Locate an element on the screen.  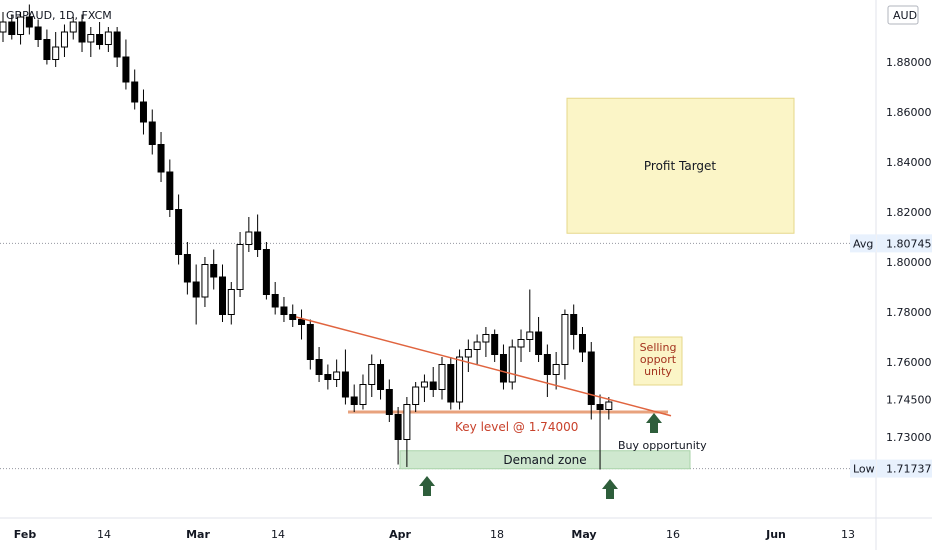
marker-value-bg is located at coordinates (904, 468).